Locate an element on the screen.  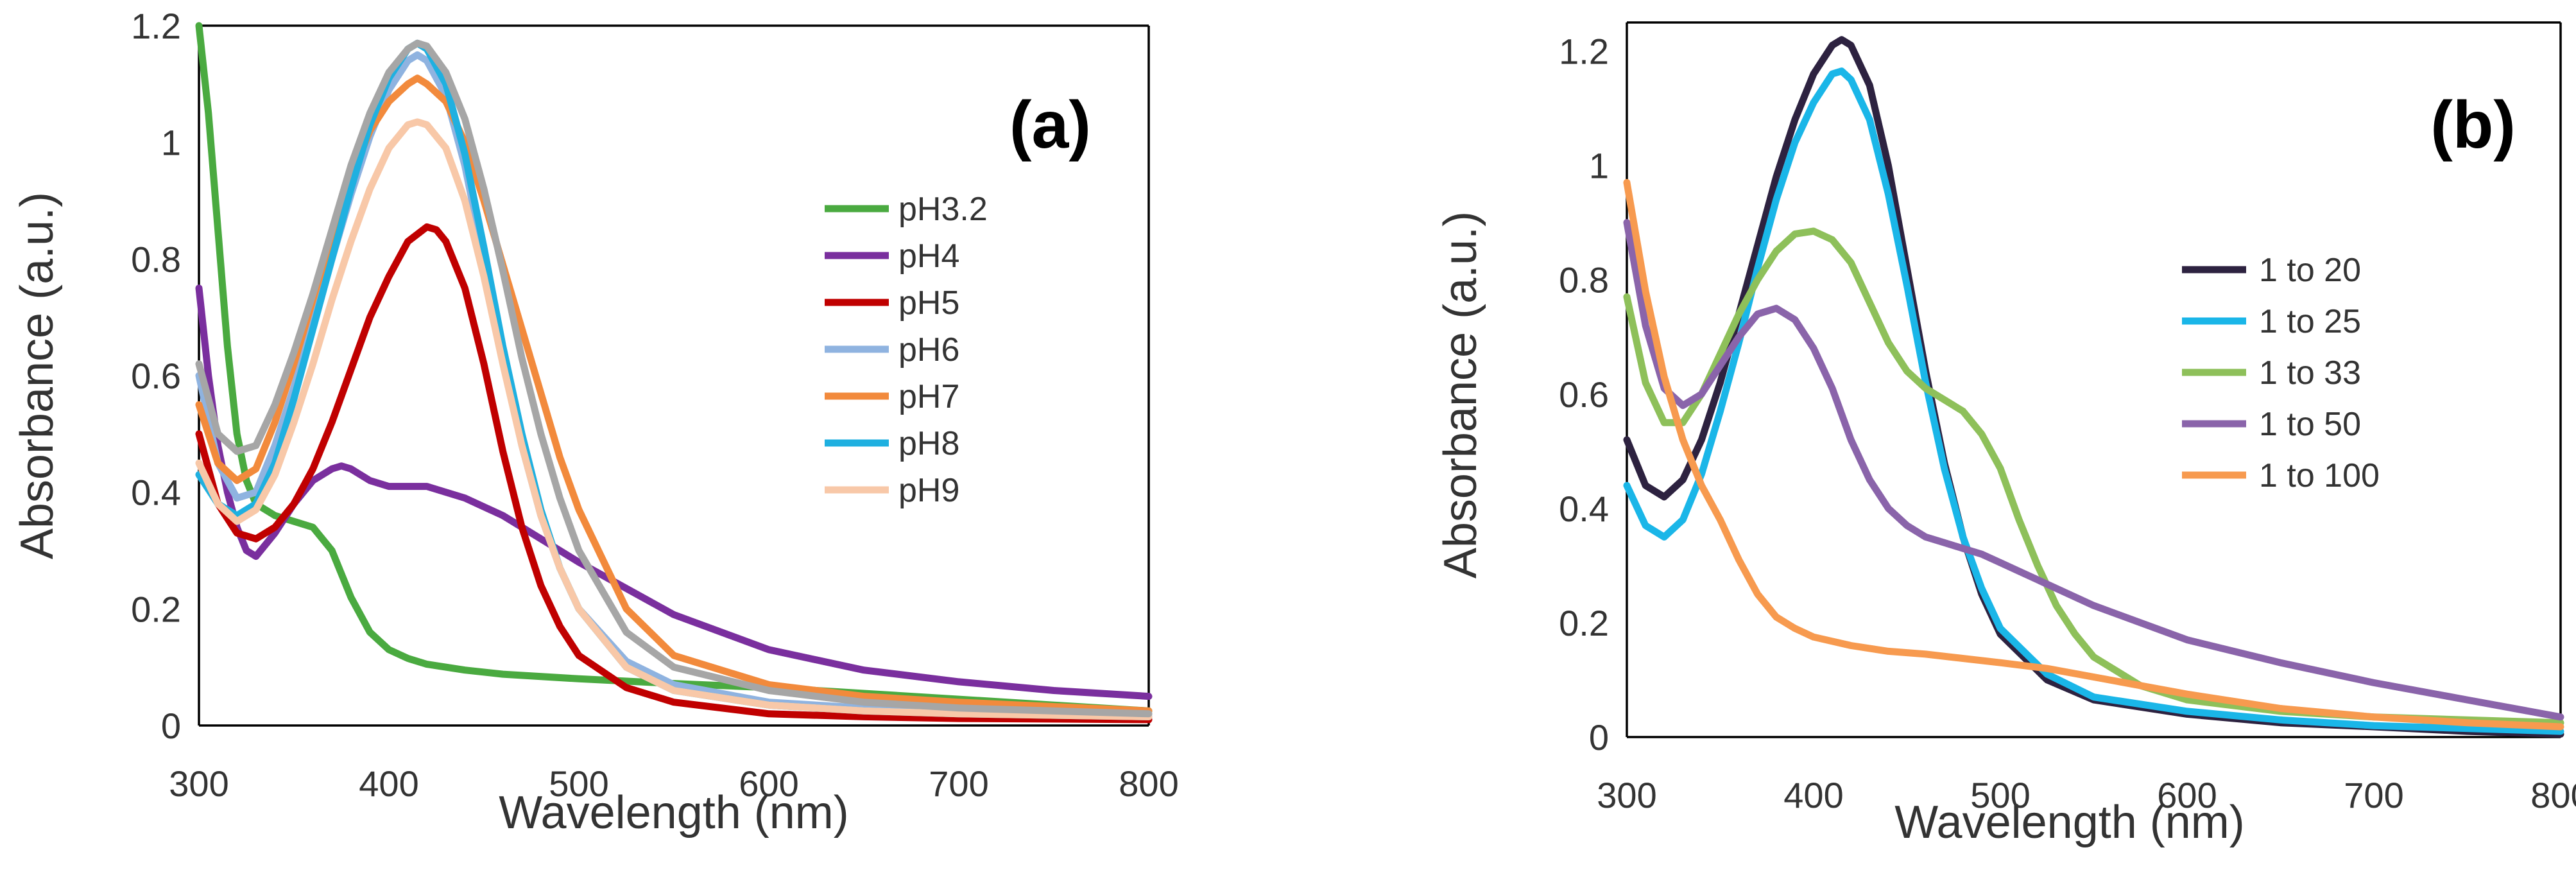
panel-b-legend: 1 to 20 1 to 25 1 to 33 1 to 50 1 to 100 is located at coordinates (2281, 373).